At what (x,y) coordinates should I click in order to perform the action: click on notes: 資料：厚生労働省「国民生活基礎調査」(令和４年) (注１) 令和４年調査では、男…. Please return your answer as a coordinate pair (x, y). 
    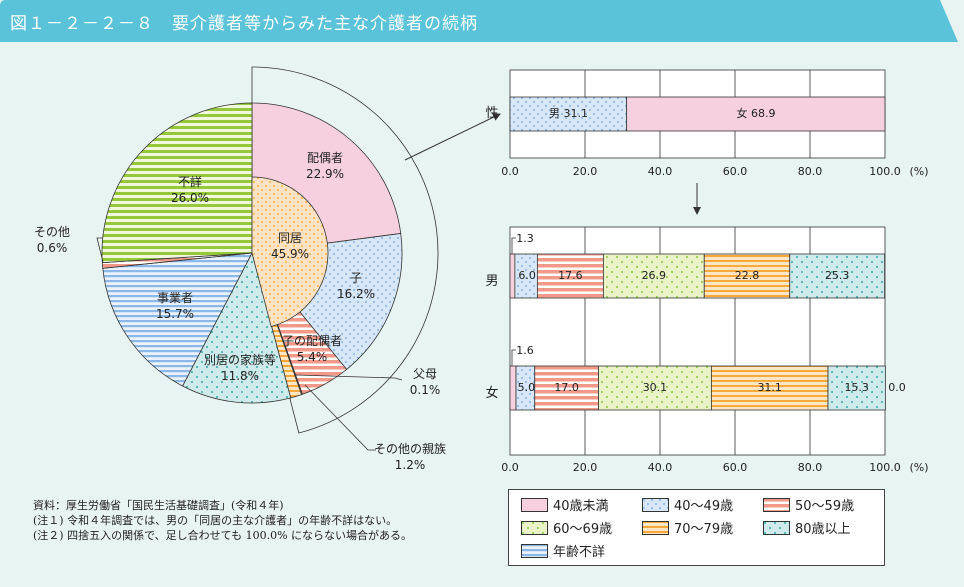
    Looking at the image, I should click on (222, 520).